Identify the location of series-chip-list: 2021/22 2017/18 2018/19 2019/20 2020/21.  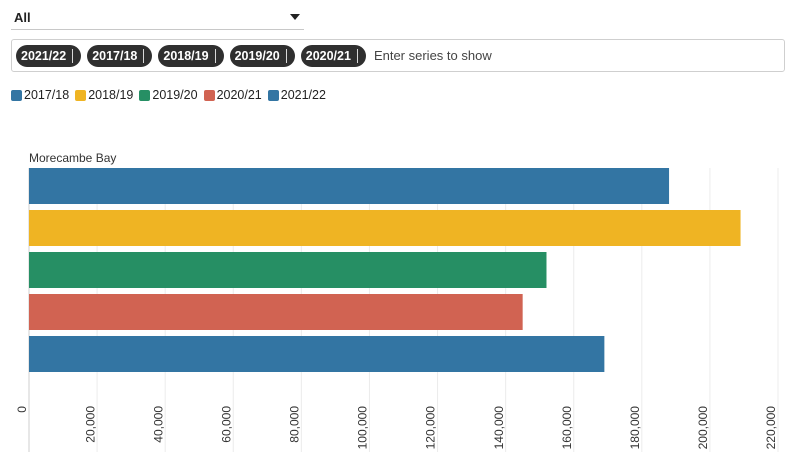
(194, 55).